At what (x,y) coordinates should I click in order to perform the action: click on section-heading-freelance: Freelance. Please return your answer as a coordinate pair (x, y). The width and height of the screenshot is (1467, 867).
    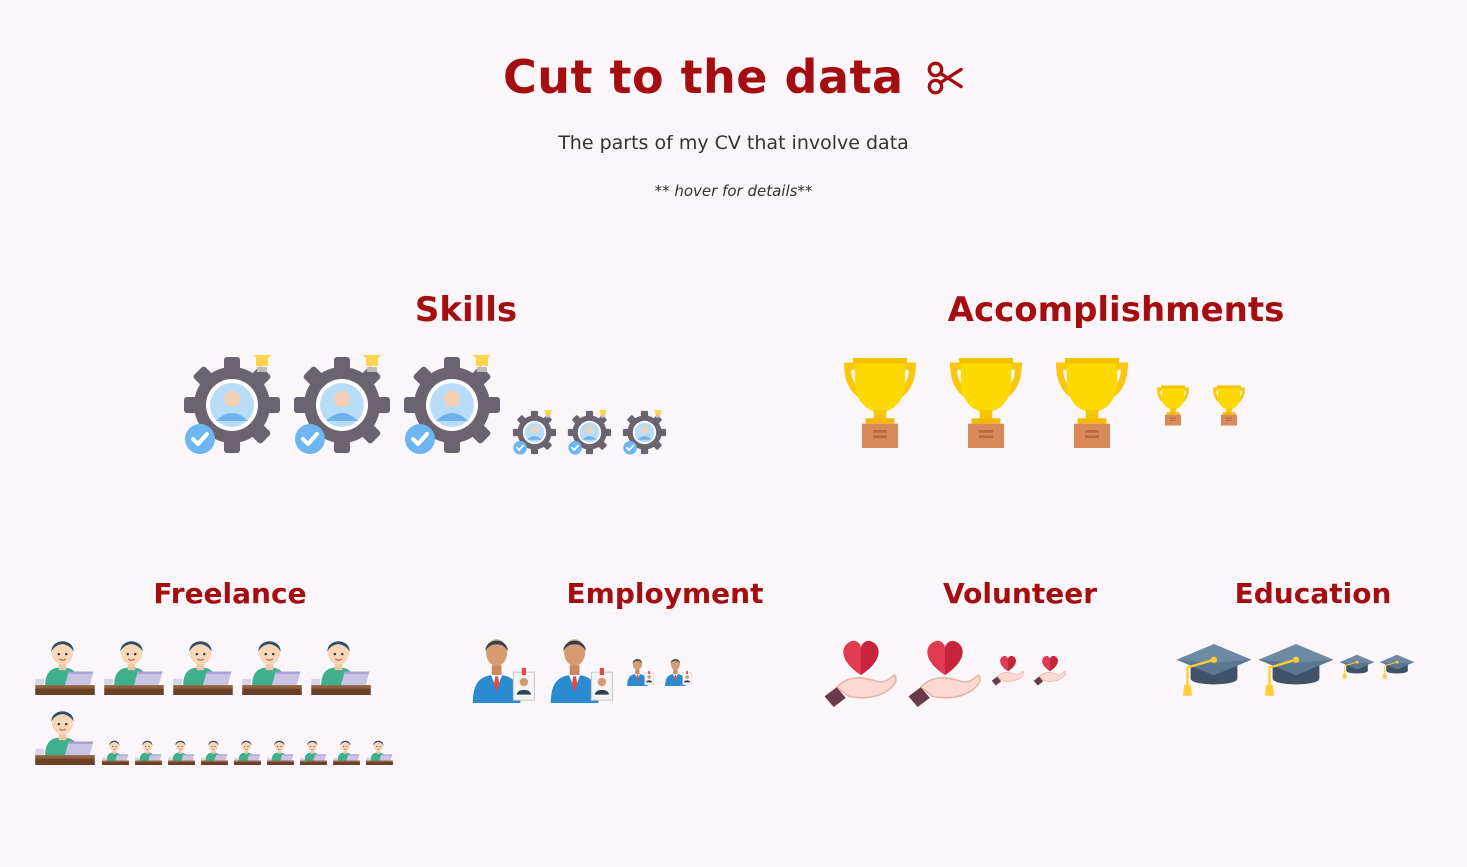
    Looking at the image, I should click on (230, 593).